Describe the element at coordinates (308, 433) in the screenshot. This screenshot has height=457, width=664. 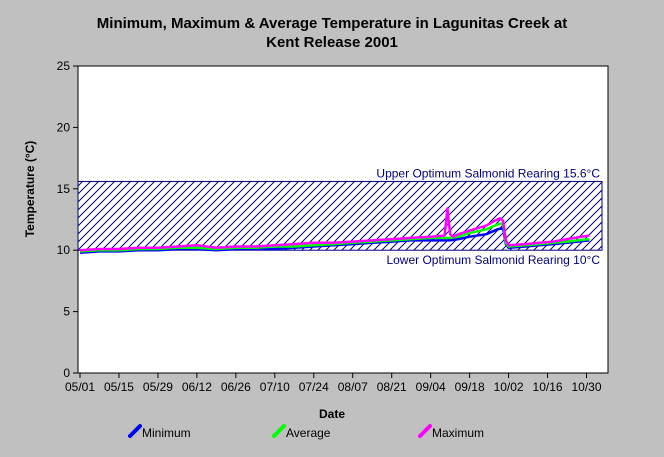
I see `legend-label-average: Average` at that location.